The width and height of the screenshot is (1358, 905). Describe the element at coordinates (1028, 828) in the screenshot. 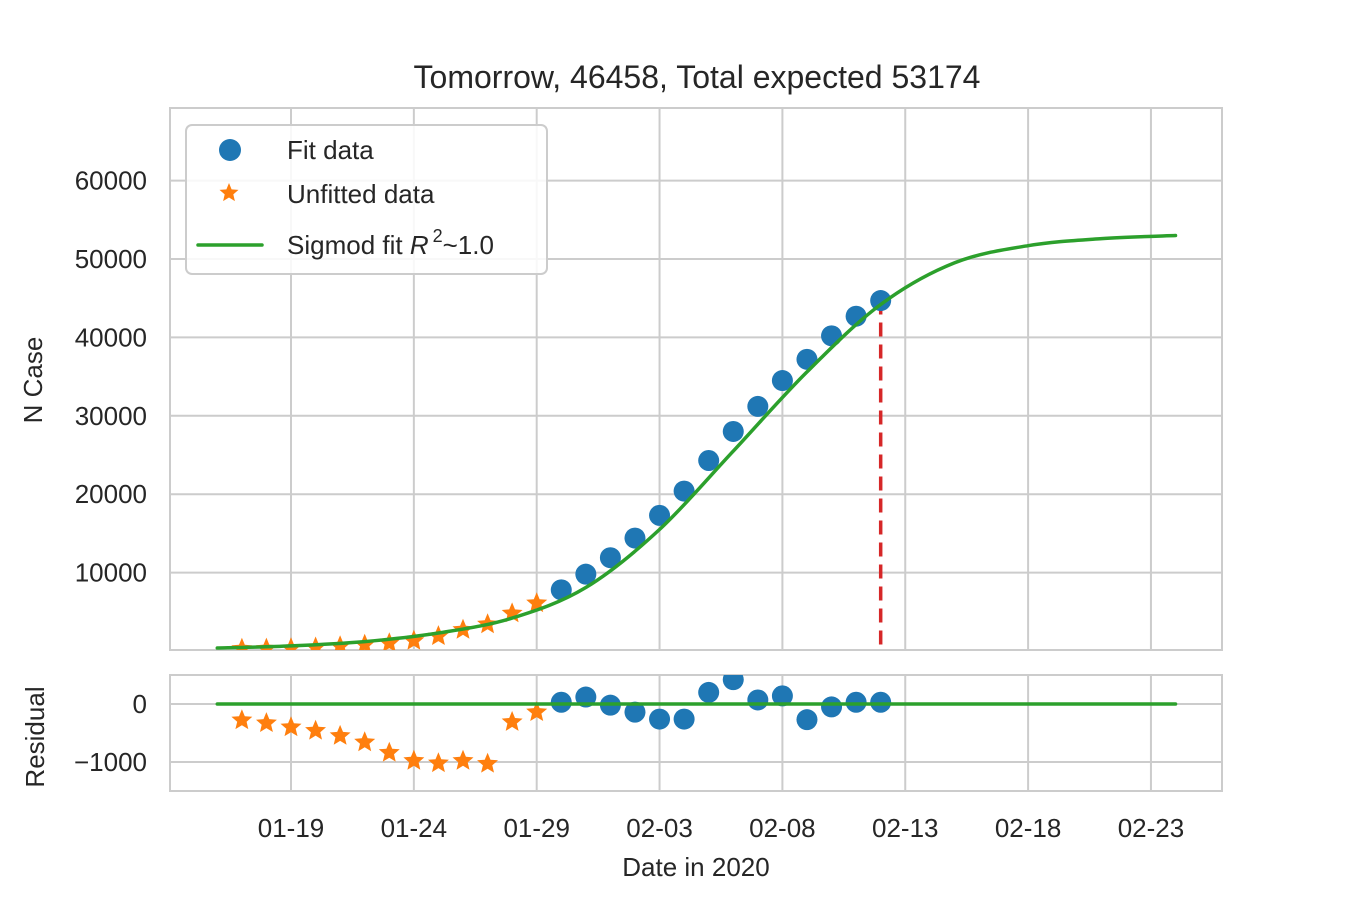

I see `x-tick-label: 02-18` at that location.